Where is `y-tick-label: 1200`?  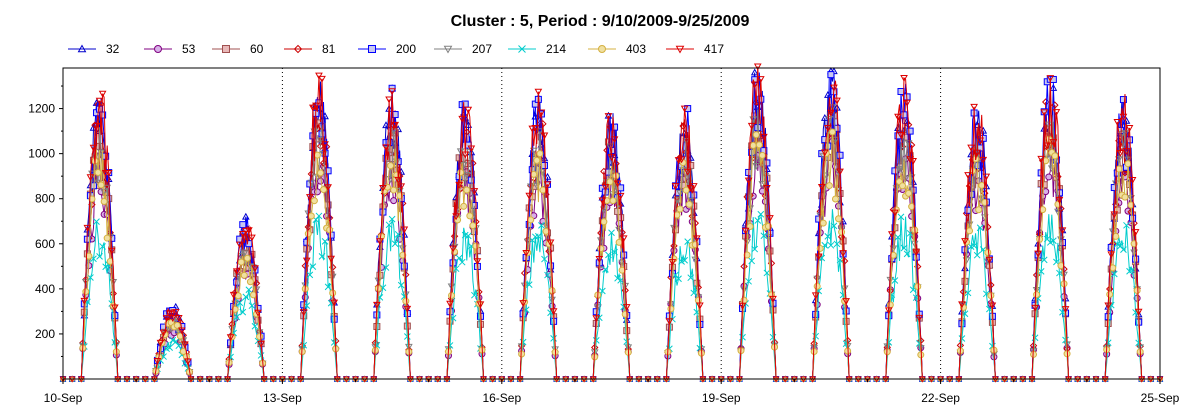
y-tick-label: 1200 is located at coordinates (41, 109).